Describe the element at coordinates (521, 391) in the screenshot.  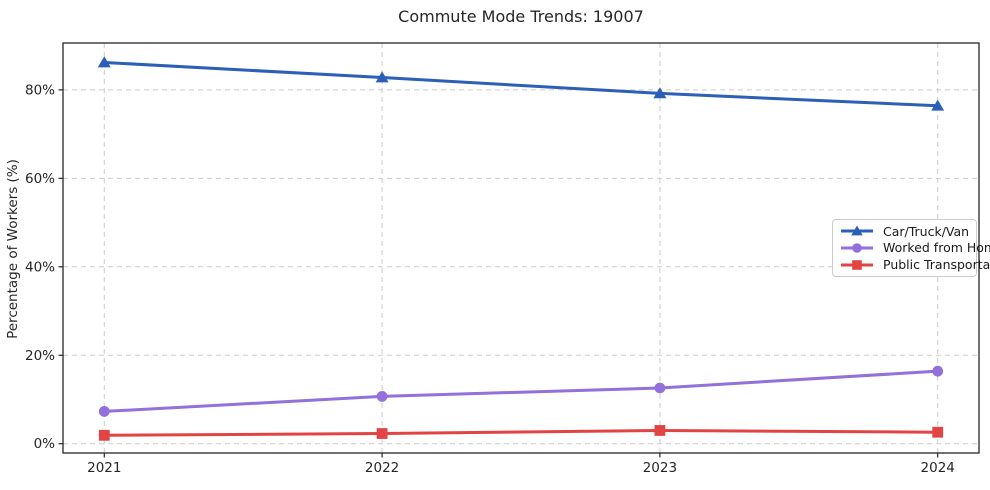
I see `series-worked-from-home` at that location.